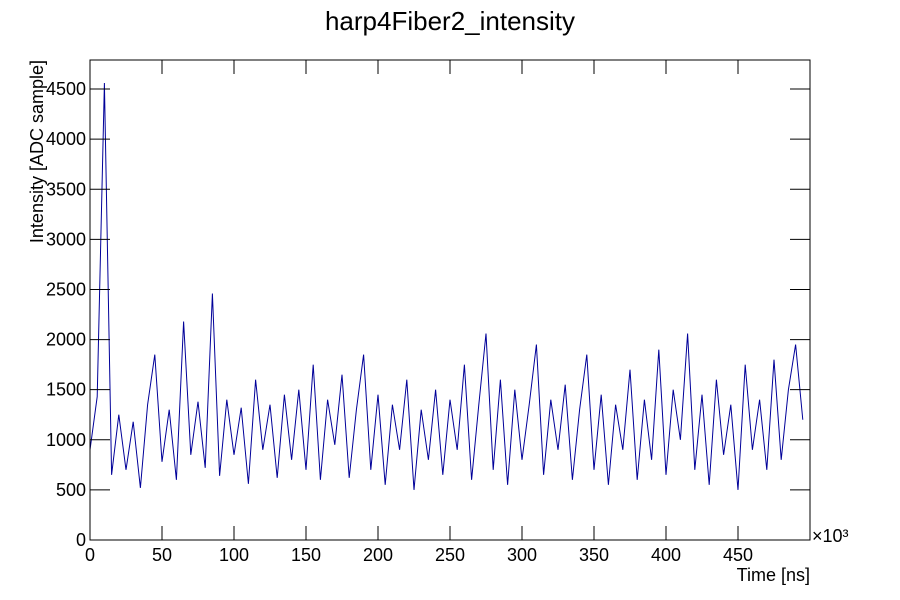 This screenshot has width=900, height=600. I want to click on x-tick-label: 250, so click(450, 555).